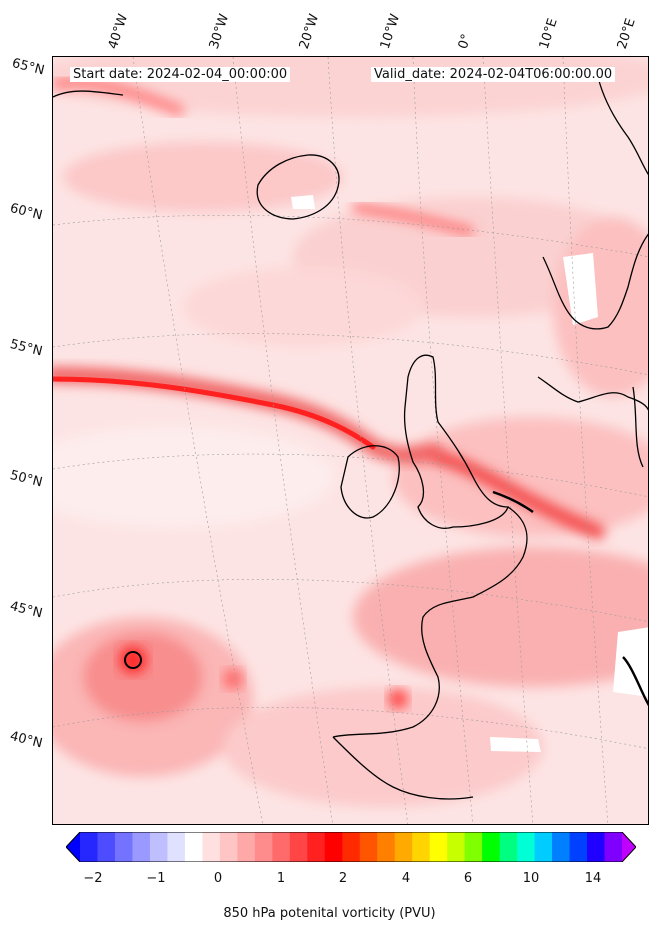 The height and width of the screenshot is (936, 659). Describe the element at coordinates (219, 31) in the screenshot. I see `lon-label-30w: 30°W` at that location.